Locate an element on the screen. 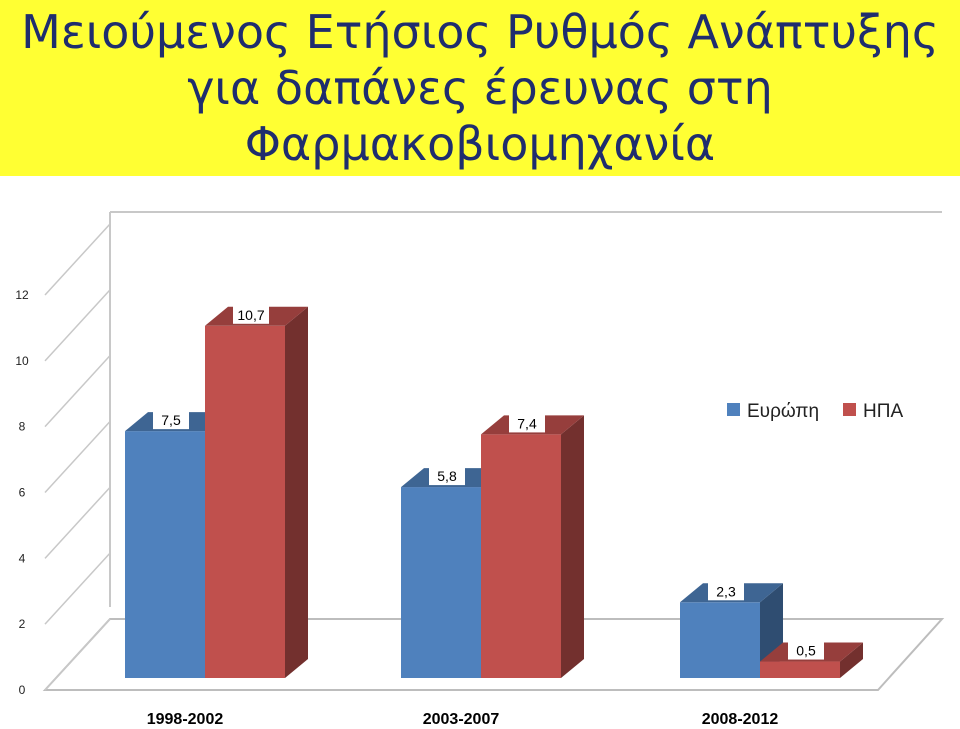 Image resolution: width=960 pixels, height=729 pixels. data-label: 2,3 is located at coordinates (726, 591).